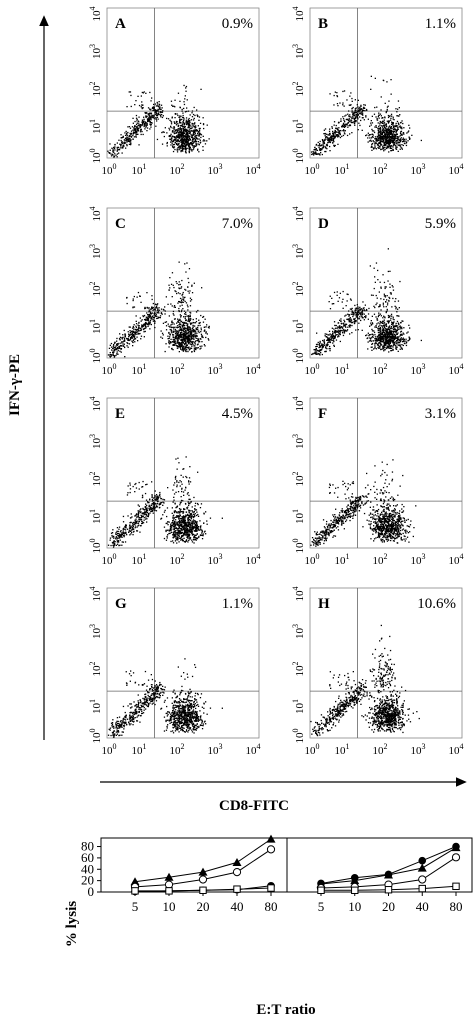 The height and width of the screenshot is (1017, 474). What do you see at coordinates (295, 246) in the screenshot?
I see `y-tick-exponent: 3` at bounding box center [295, 246].